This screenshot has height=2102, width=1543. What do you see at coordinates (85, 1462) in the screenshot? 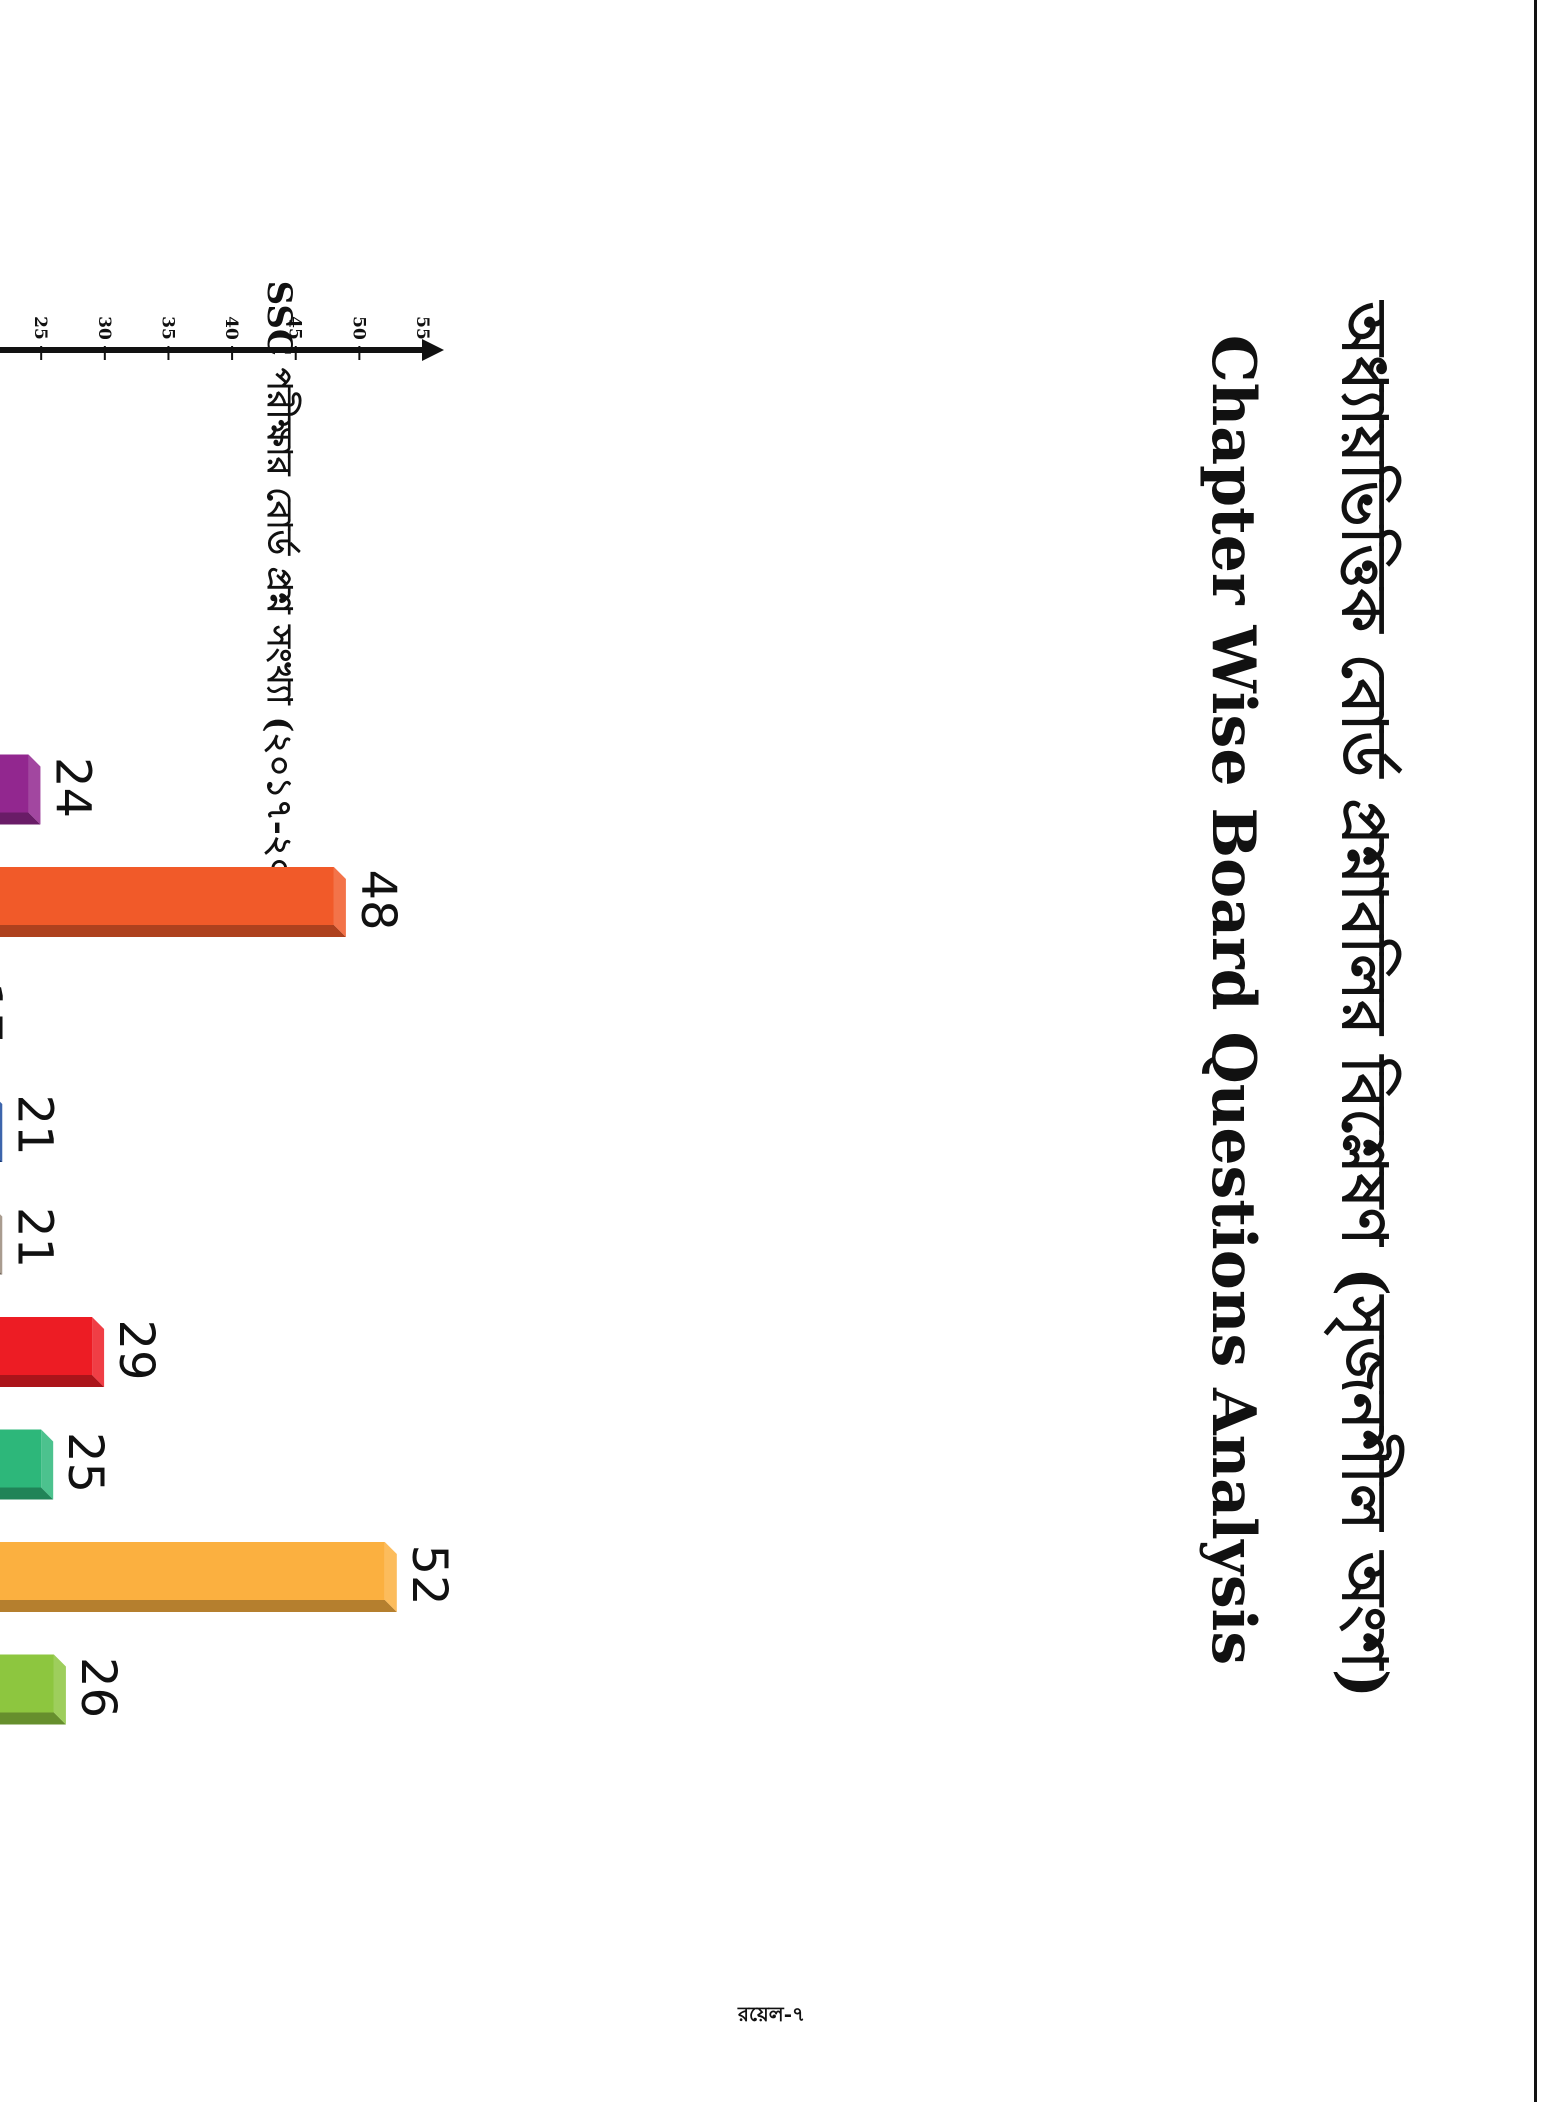
I see `bar-value-label: 25` at bounding box center [85, 1462].